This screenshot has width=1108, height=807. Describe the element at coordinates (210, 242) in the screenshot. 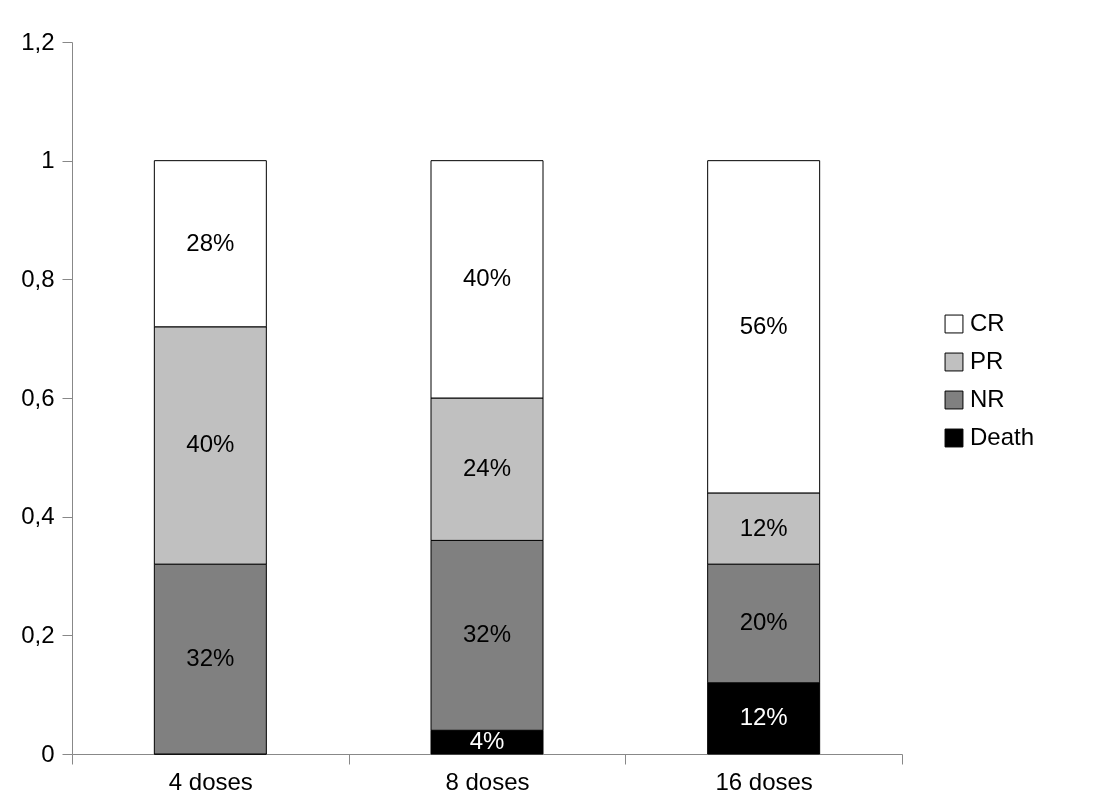

I see `data-label: 28%` at that location.